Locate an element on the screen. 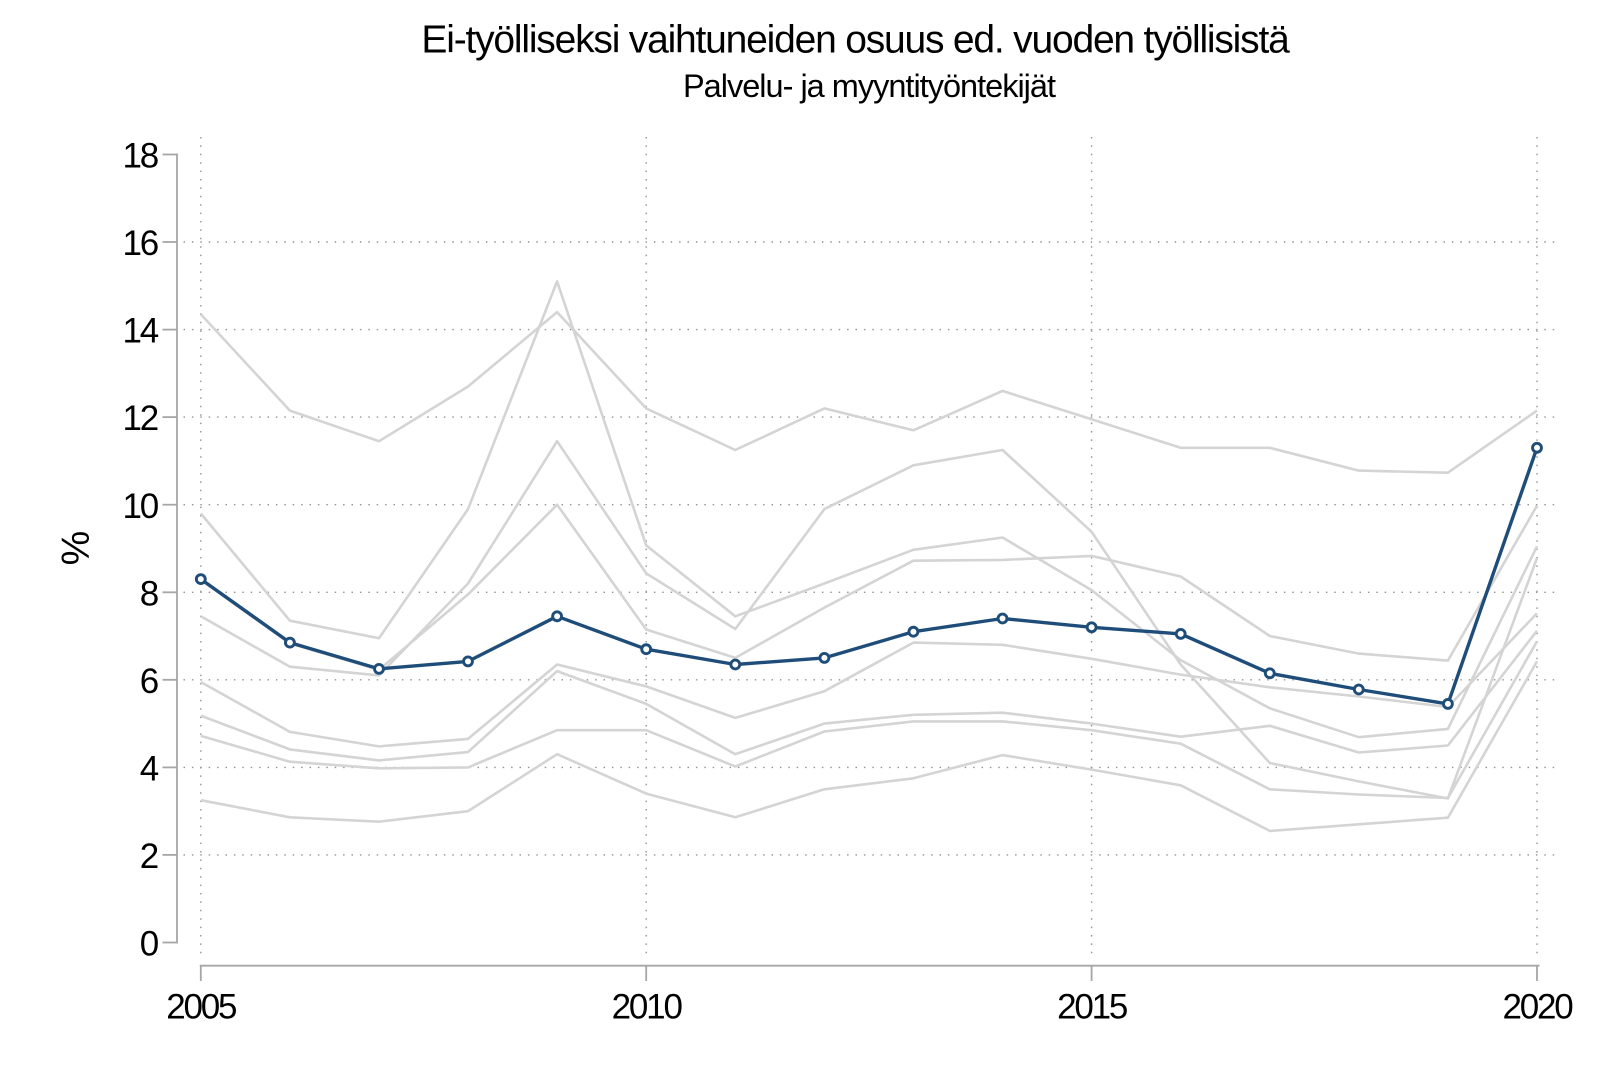 Image resolution: width=1600 pixels, height=1067 pixels. svg-text: 2005 is located at coordinates (201, 1007).